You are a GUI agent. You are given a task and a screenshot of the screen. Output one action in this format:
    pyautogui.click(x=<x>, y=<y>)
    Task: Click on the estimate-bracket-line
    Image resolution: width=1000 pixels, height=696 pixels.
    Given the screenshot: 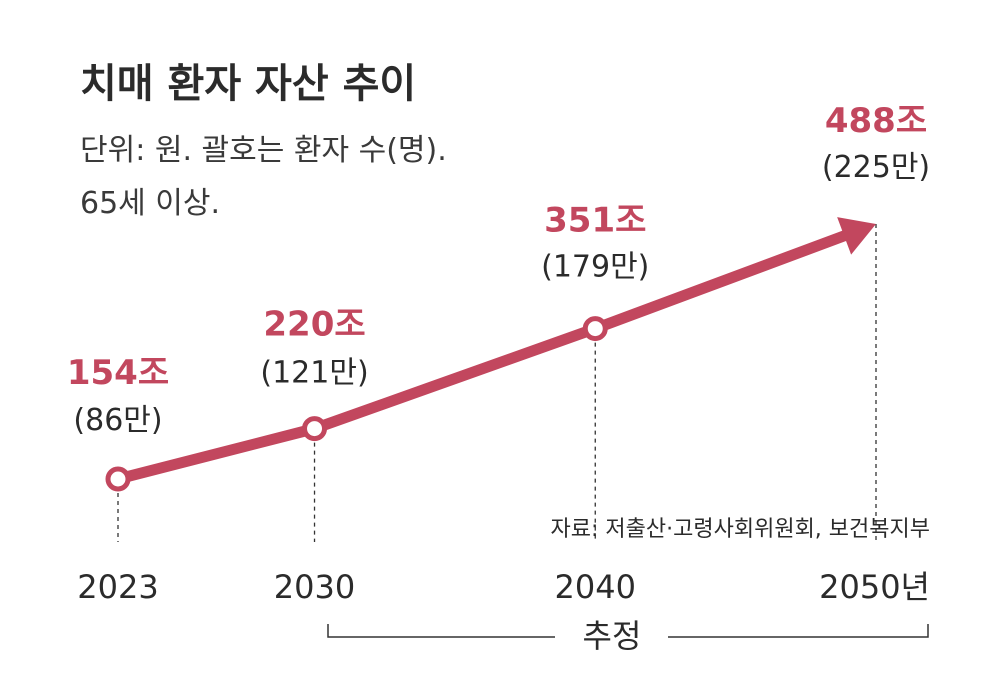 What is the action you would take?
    pyautogui.click(x=628, y=631)
    